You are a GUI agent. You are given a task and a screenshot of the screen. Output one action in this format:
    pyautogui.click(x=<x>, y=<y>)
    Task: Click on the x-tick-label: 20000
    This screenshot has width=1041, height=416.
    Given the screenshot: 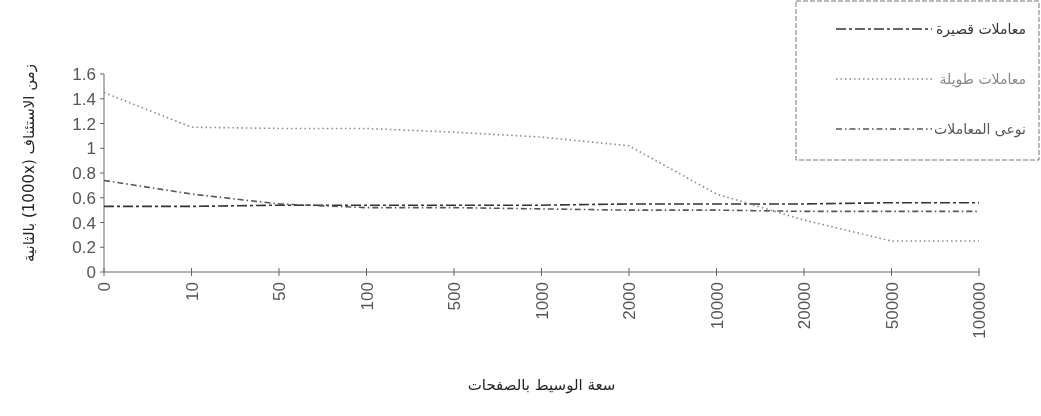 What is the action you would take?
    pyautogui.click(x=804, y=306)
    